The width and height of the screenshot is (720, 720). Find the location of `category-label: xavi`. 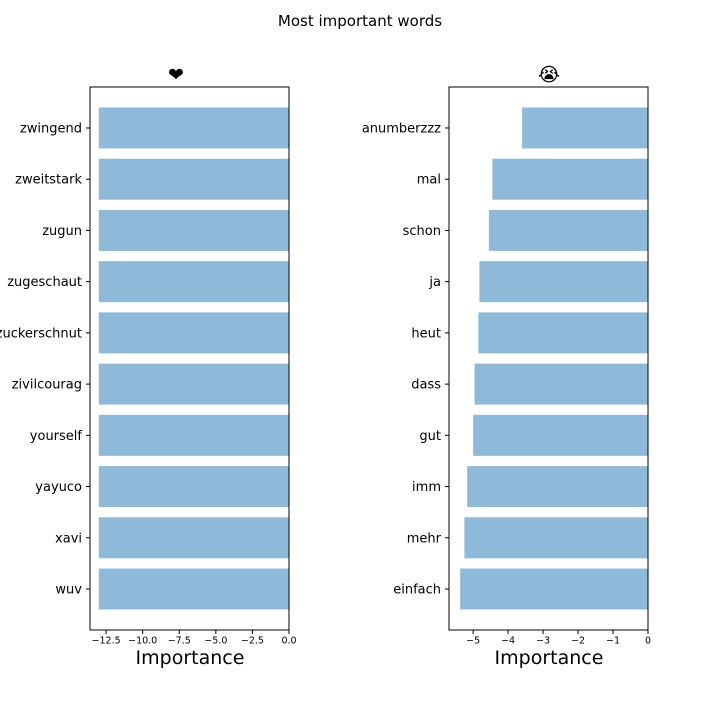

category-label: xavi is located at coordinates (68, 538).